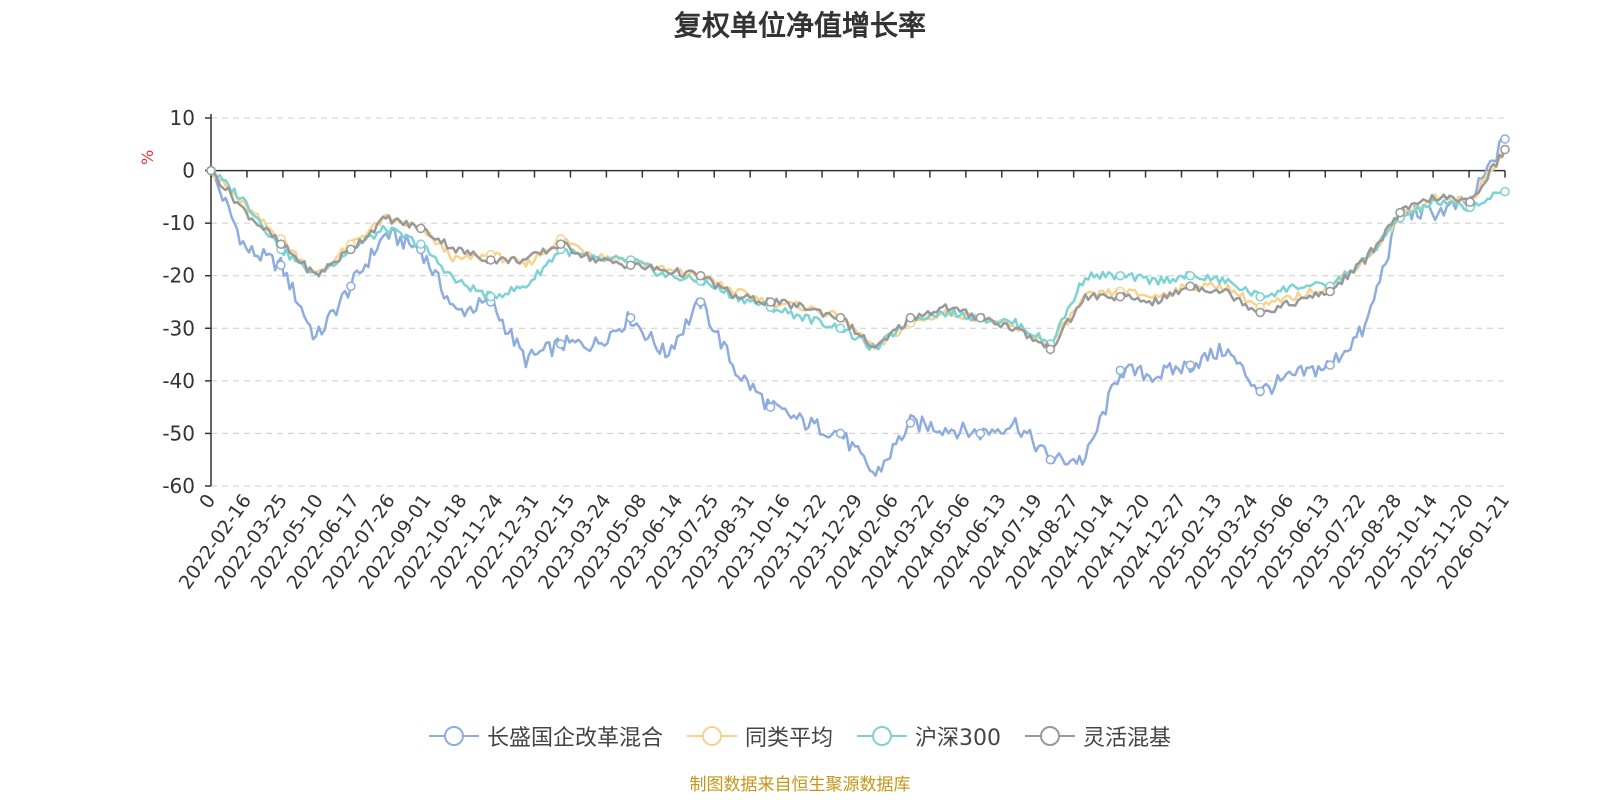 This screenshot has height=800, width=1600. What do you see at coordinates (178, 276) in the screenshot?
I see `y-tick-label: -20` at bounding box center [178, 276].